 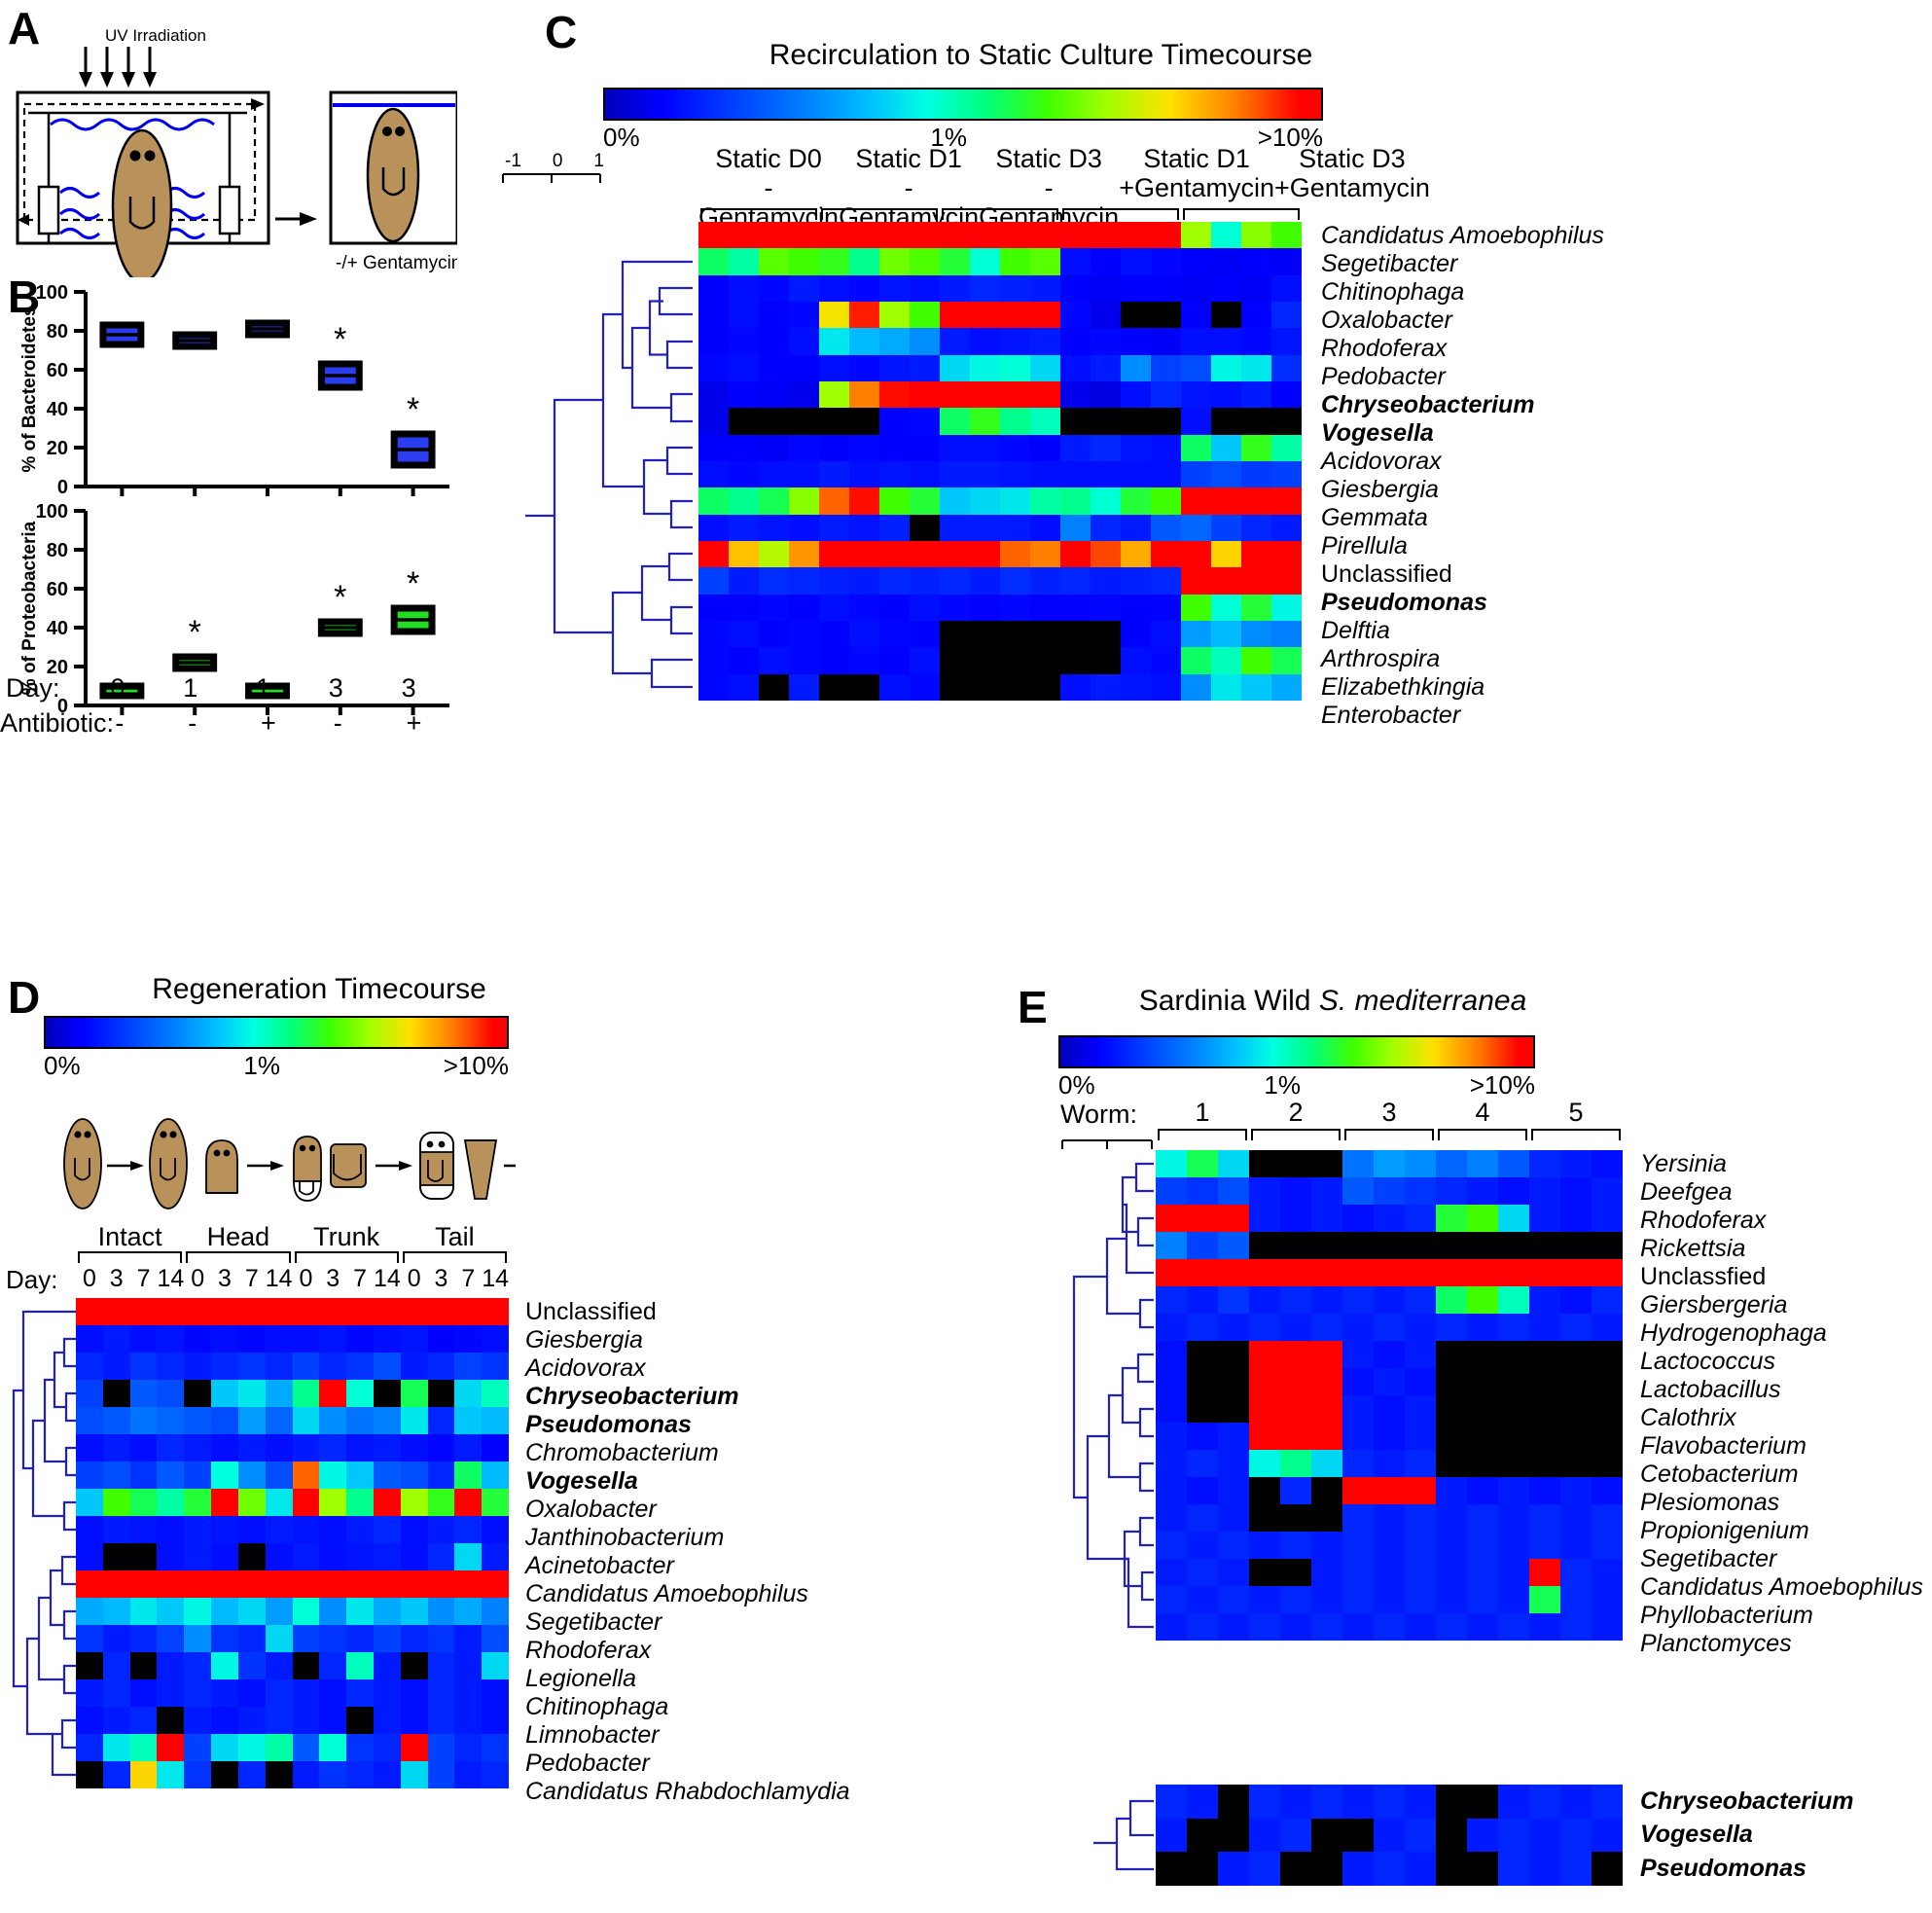 I want to click on row-label: Arthrospira, so click(x=1381, y=658).